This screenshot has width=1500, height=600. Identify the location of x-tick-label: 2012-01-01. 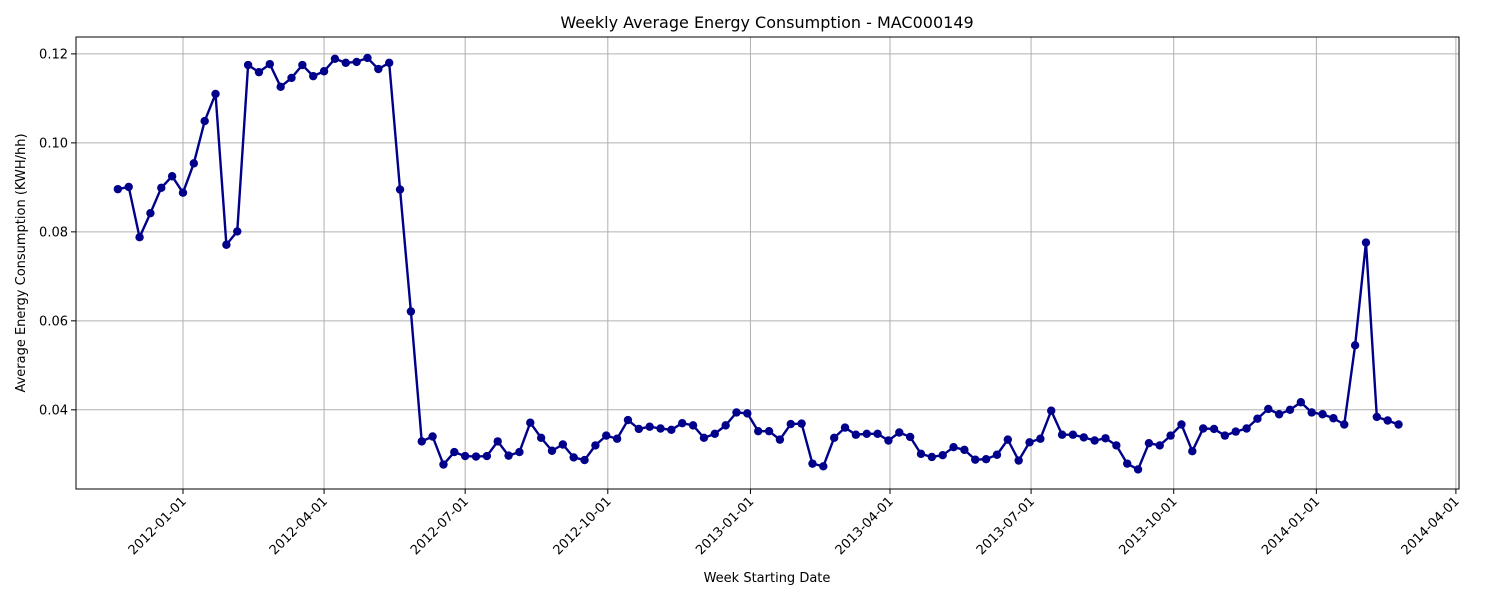
(158, 526).